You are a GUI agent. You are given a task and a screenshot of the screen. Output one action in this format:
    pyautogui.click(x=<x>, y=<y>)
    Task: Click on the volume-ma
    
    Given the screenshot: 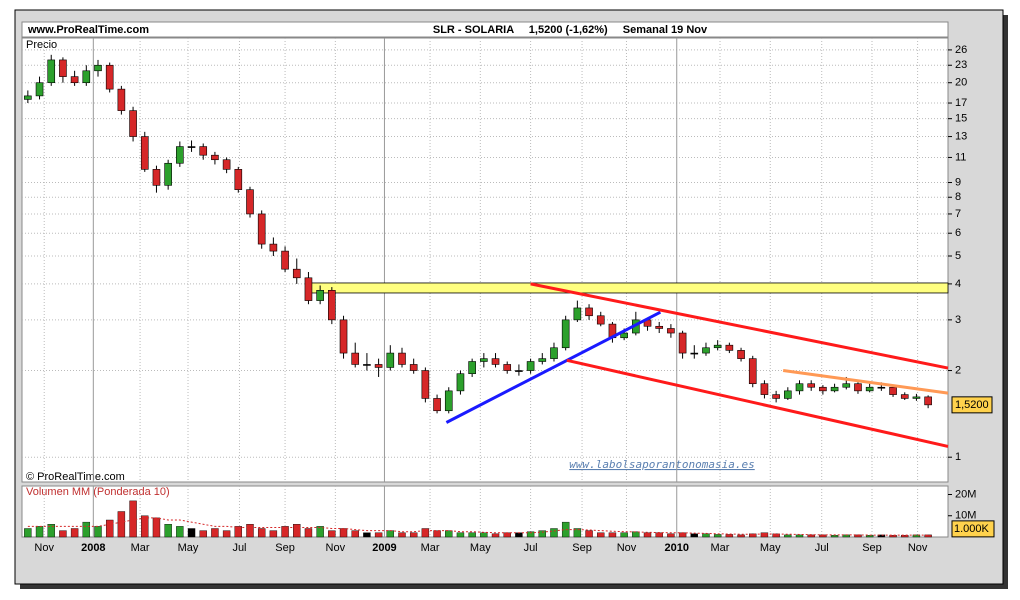 What is the action you would take?
    pyautogui.click(x=478, y=526)
    